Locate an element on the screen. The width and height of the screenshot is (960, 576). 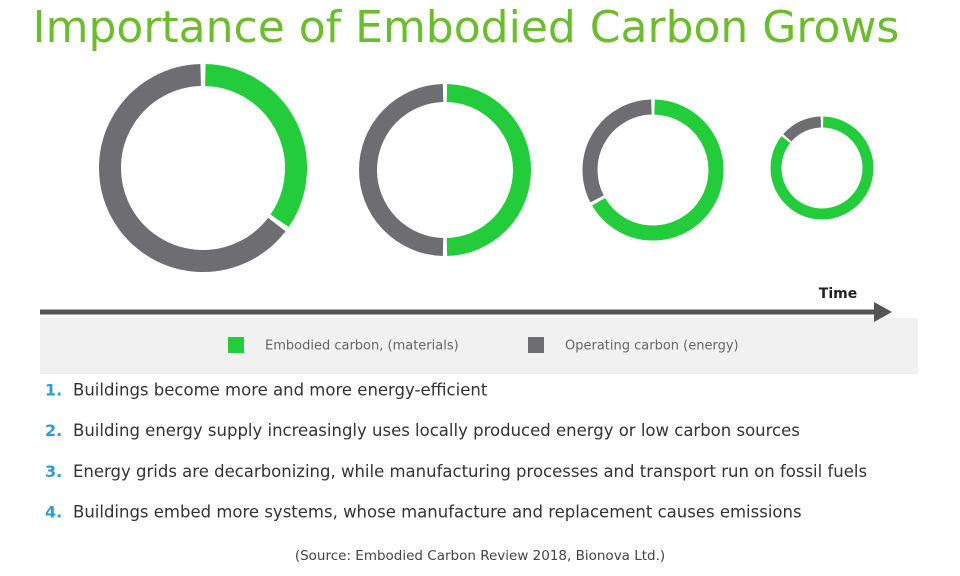
list-number: 1. is located at coordinates (53, 390).